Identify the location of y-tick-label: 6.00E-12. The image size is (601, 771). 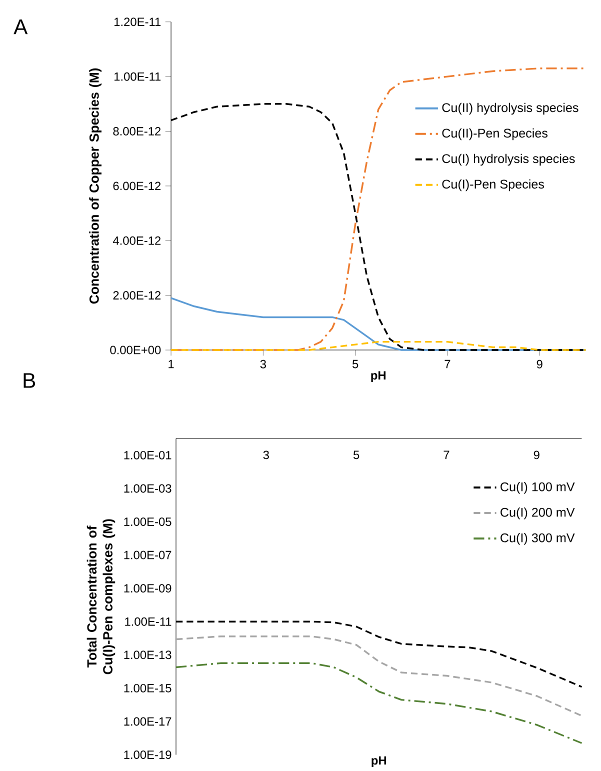
(137, 186).